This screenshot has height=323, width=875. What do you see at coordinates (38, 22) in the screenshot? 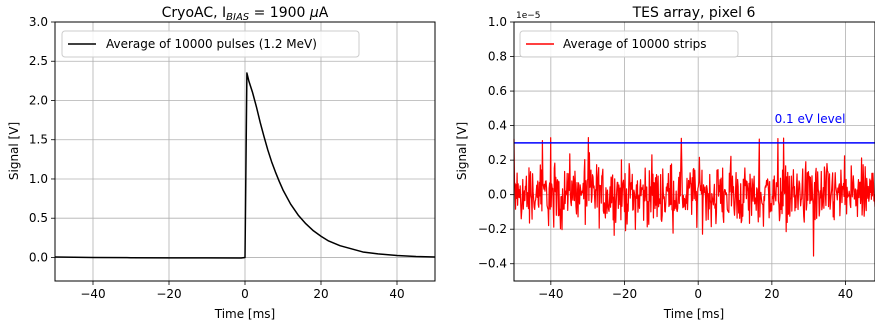
I see `y-tick-label: 3.0` at bounding box center [38, 22].